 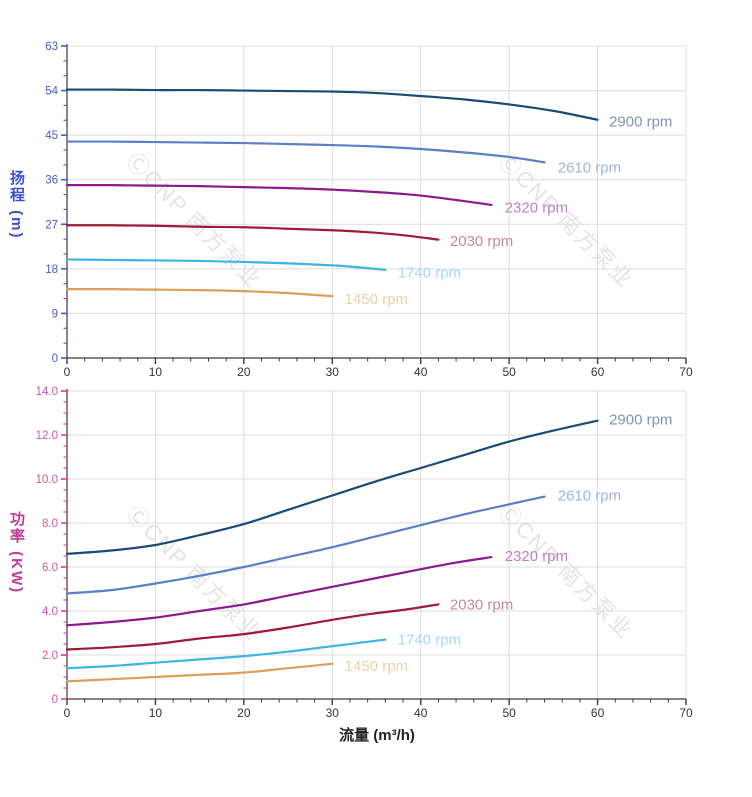 I want to click on y-tick-label: 6.0, so click(x=50, y=568).